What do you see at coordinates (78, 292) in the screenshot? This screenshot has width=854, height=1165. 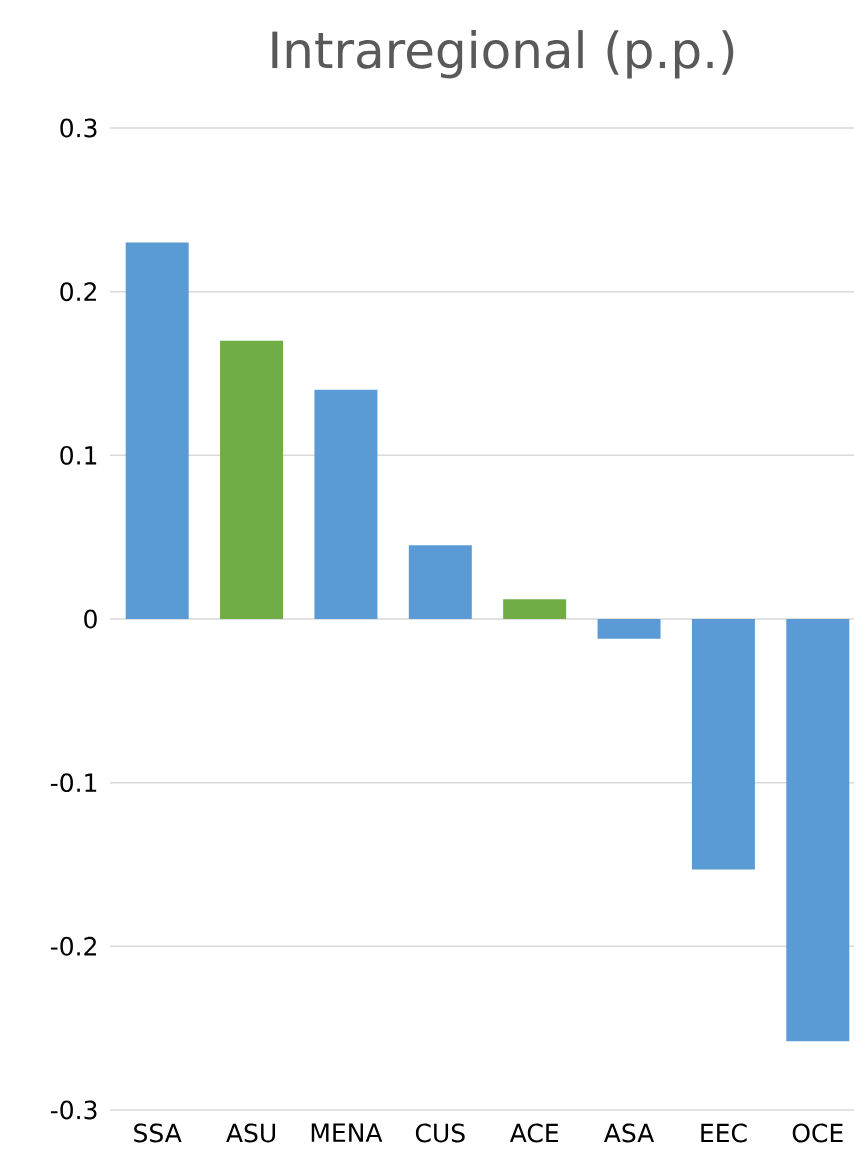 I see `y-tick-label: 0.2` at bounding box center [78, 292].